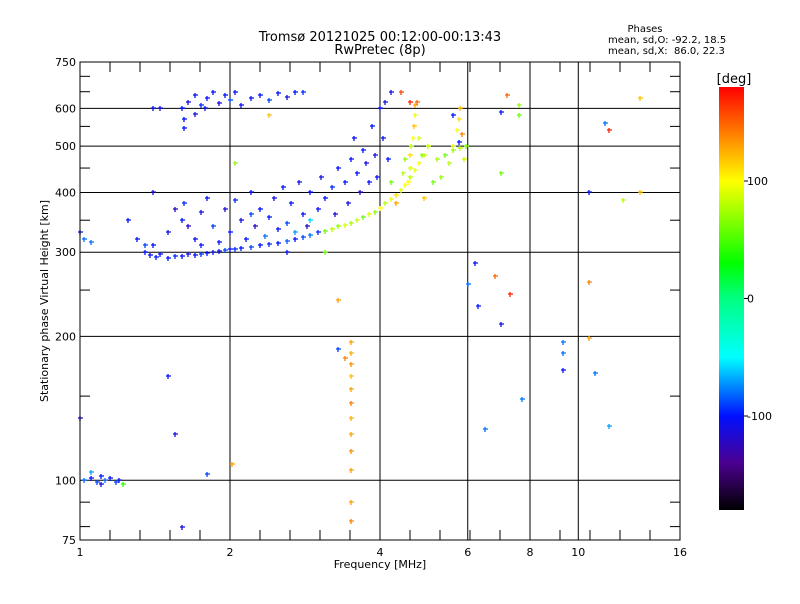  Describe the element at coordinates (757, 181) in the screenshot. I see `colorbar-tick-label: 100` at that location.